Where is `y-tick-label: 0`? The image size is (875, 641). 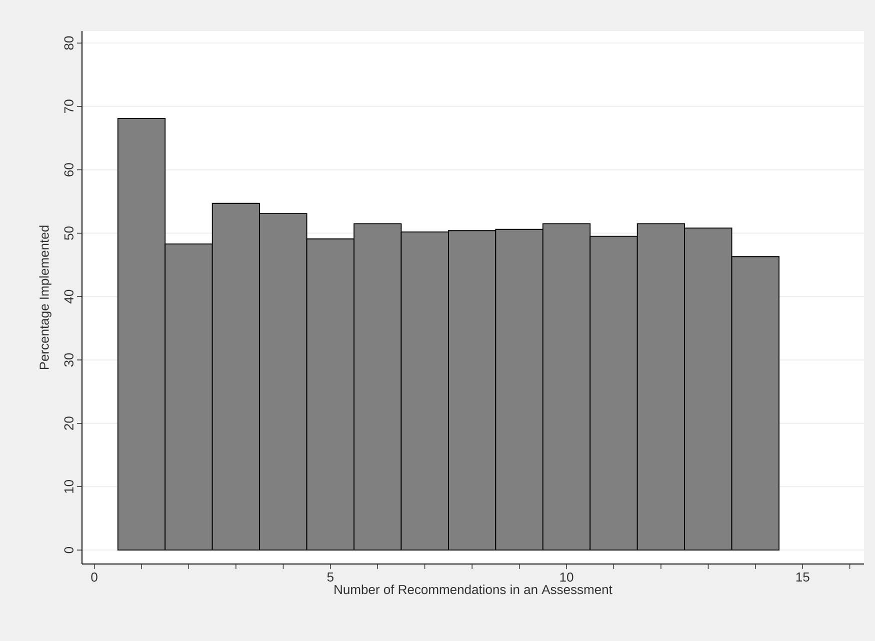 y-tick-label: 0 is located at coordinates (69, 550).